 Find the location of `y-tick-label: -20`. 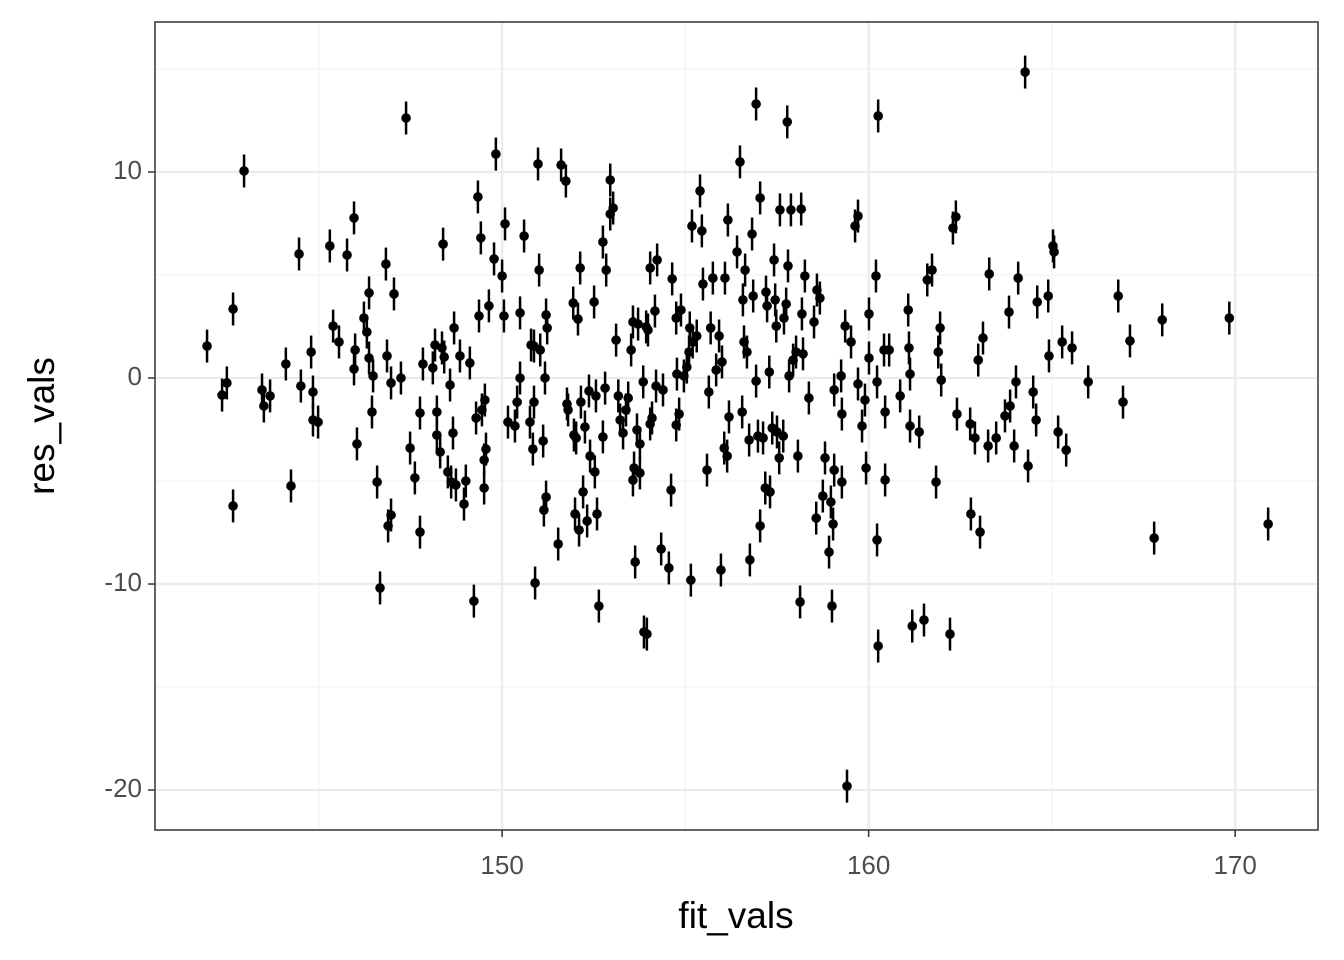

y-tick-label: -20 is located at coordinates (123, 788).